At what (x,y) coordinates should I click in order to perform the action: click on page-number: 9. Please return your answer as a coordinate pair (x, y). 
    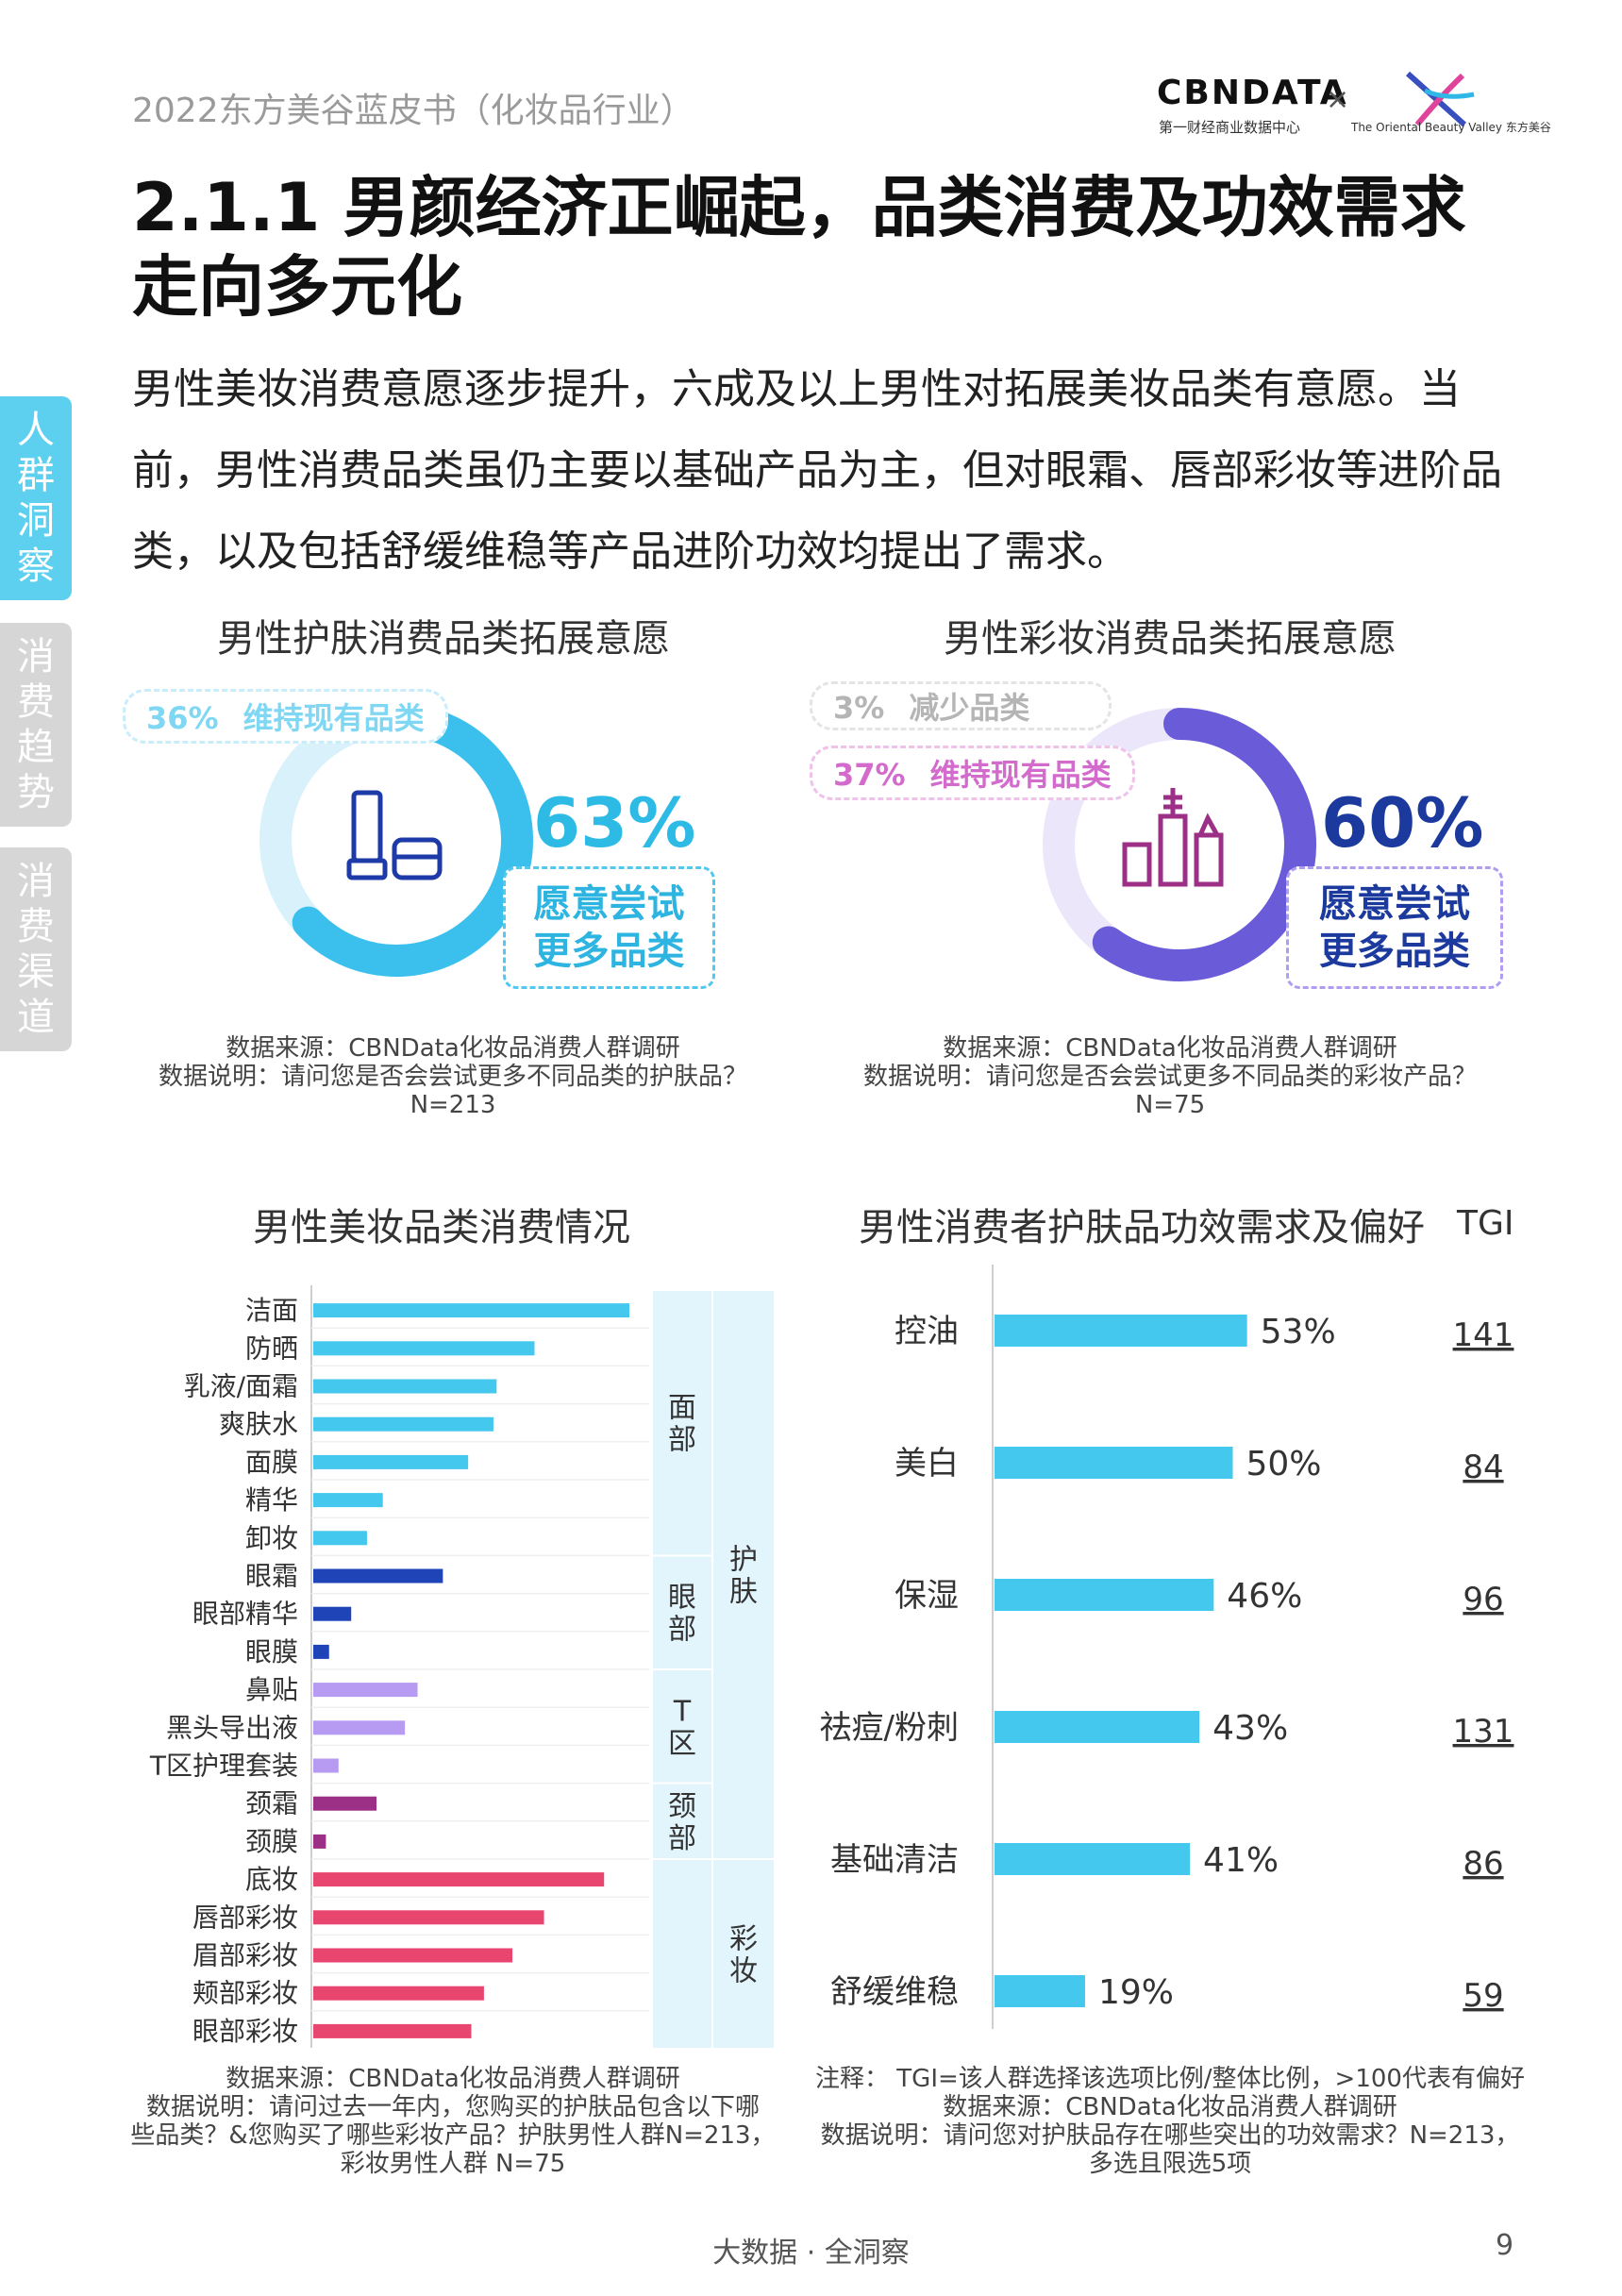
    Looking at the image, I should click on (1505, 2245).